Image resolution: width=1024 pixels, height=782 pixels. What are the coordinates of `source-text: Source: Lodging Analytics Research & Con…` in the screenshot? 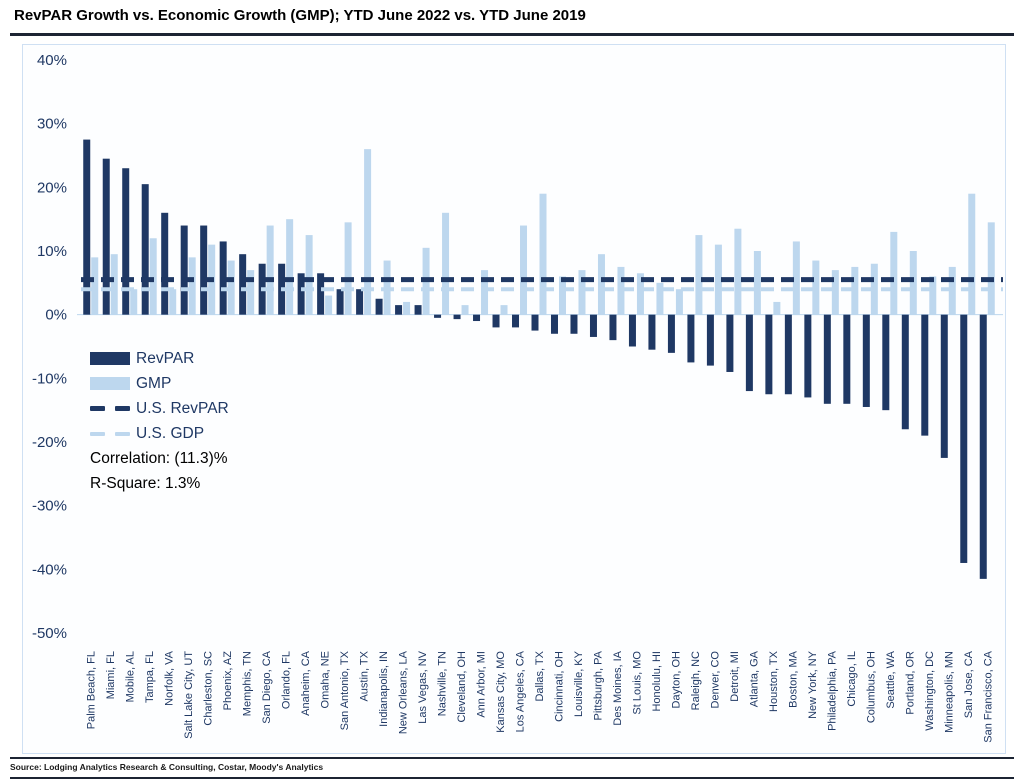 It's located at (167, 767).